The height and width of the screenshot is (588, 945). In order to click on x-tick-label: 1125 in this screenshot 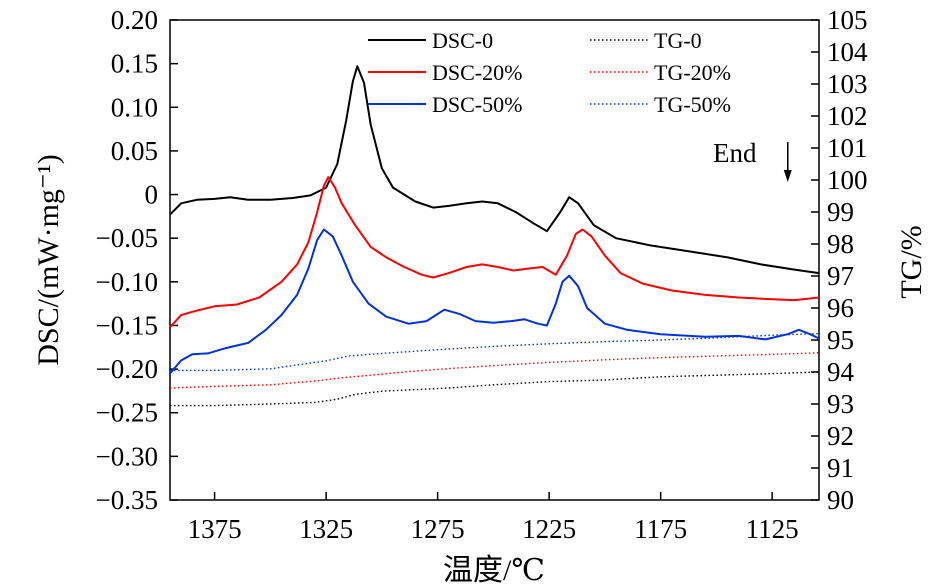, I will do `click(772, 529)`.